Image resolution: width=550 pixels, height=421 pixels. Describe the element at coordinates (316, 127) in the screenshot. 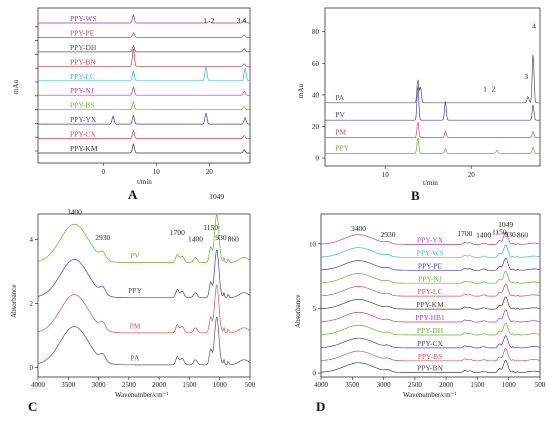

I see `panel-b-ytick-label: 20` at that location.